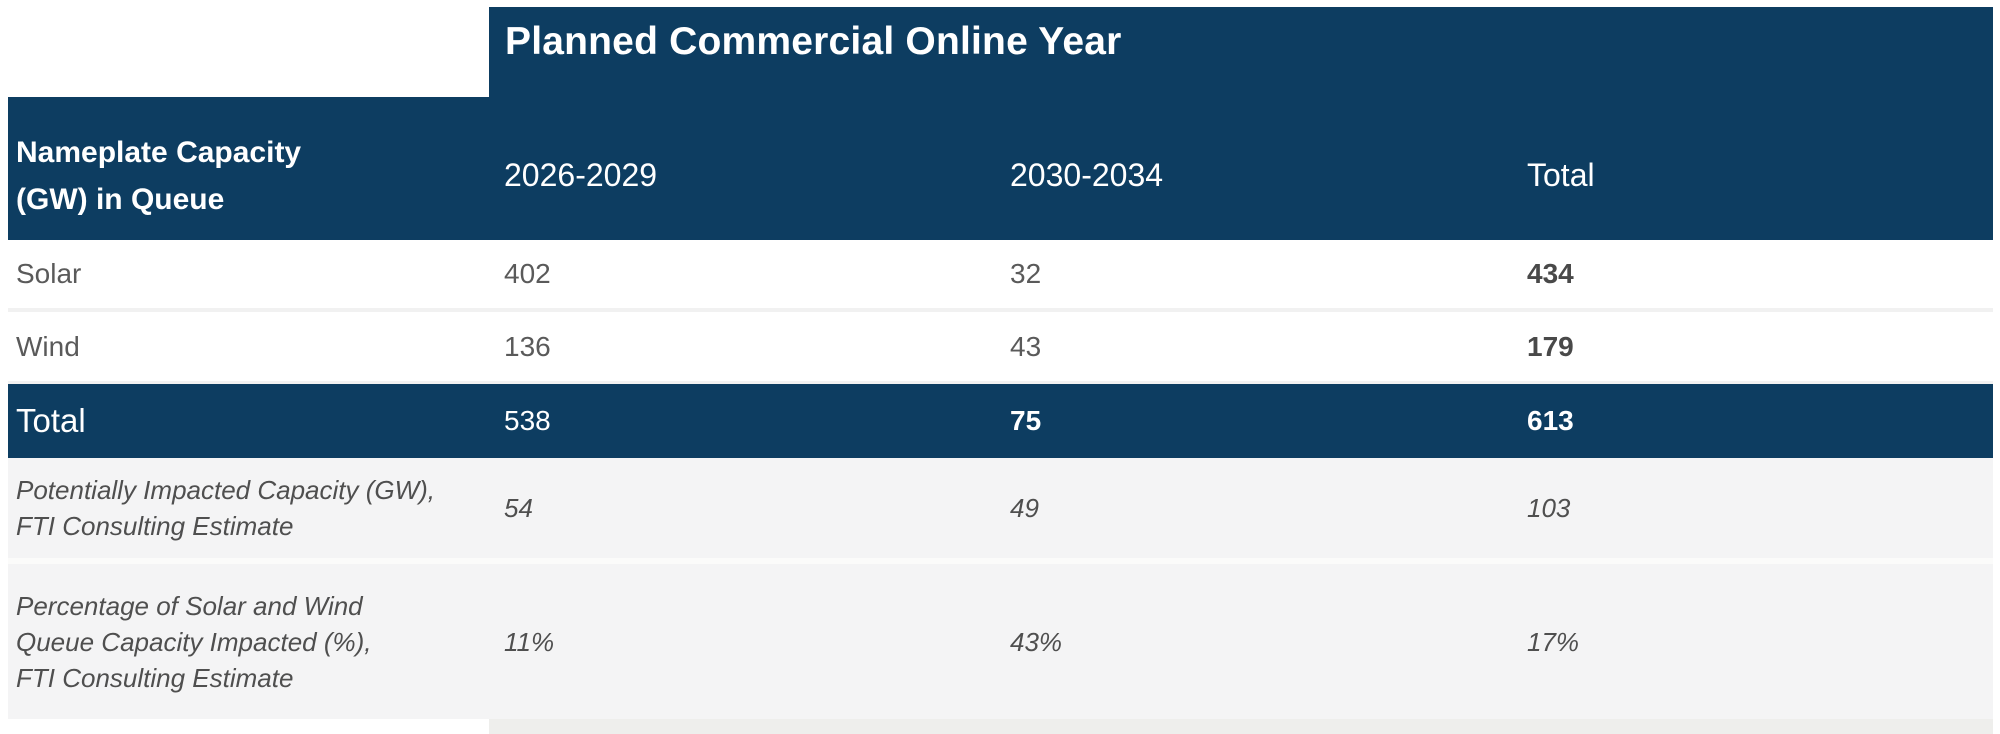  Describe the element at coordinates (49, 273) in the screenshot. I see `row-label: Solar` at that location.